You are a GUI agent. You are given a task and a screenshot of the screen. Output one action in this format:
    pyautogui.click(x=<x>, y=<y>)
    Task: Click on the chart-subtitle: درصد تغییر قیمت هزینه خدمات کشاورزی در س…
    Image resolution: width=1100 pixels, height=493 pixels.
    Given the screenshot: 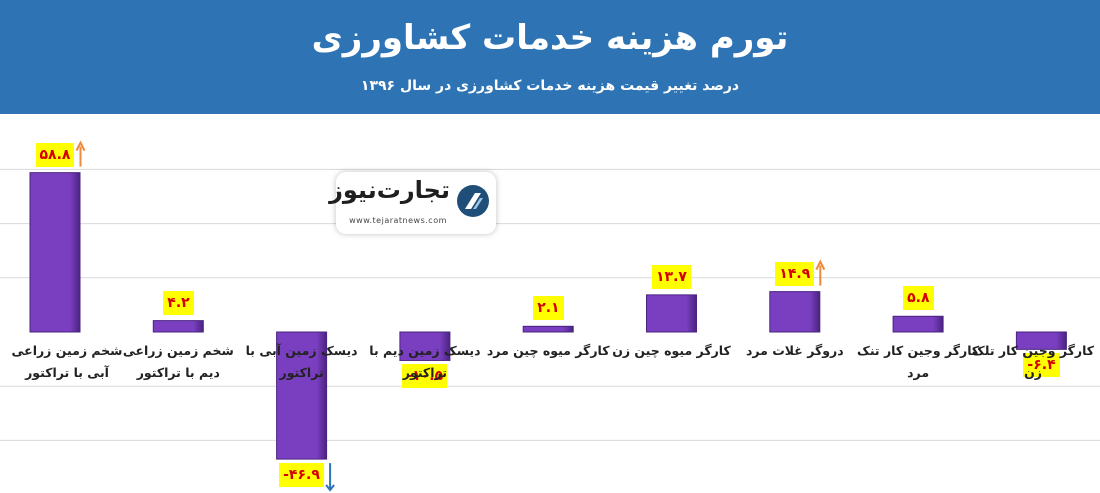 What is the action you would take?
    pyautogui.click(x=550, y=86)
    